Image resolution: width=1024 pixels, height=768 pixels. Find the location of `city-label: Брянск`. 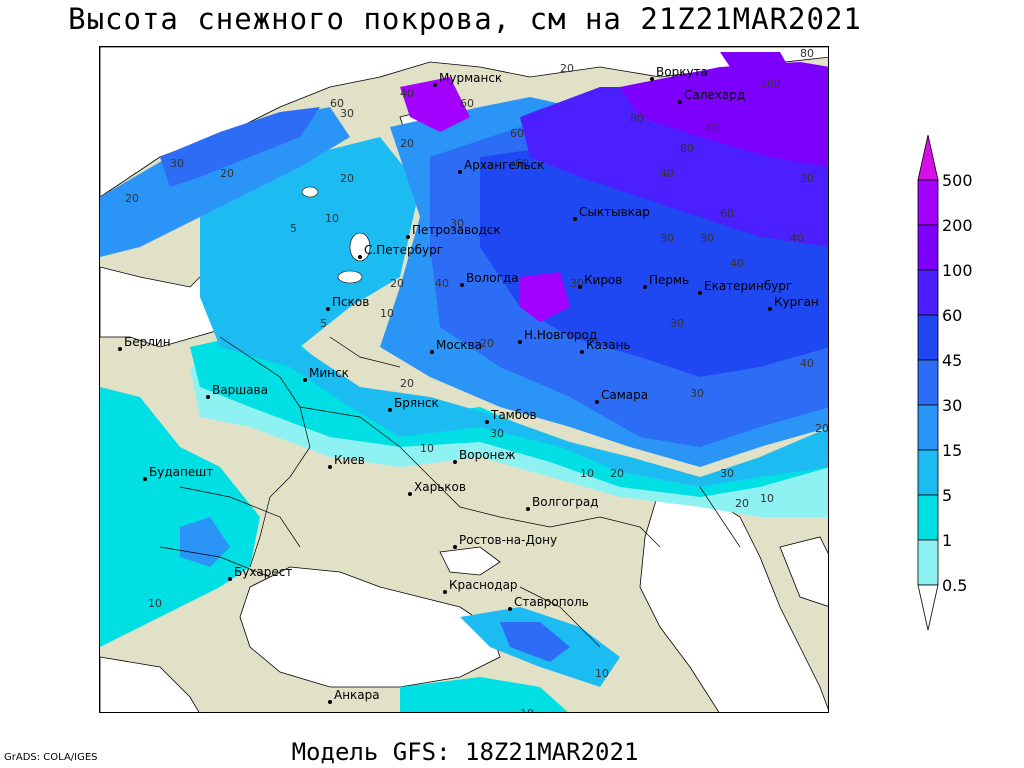

city-label: Брянск is located at coordinates (416, 403).